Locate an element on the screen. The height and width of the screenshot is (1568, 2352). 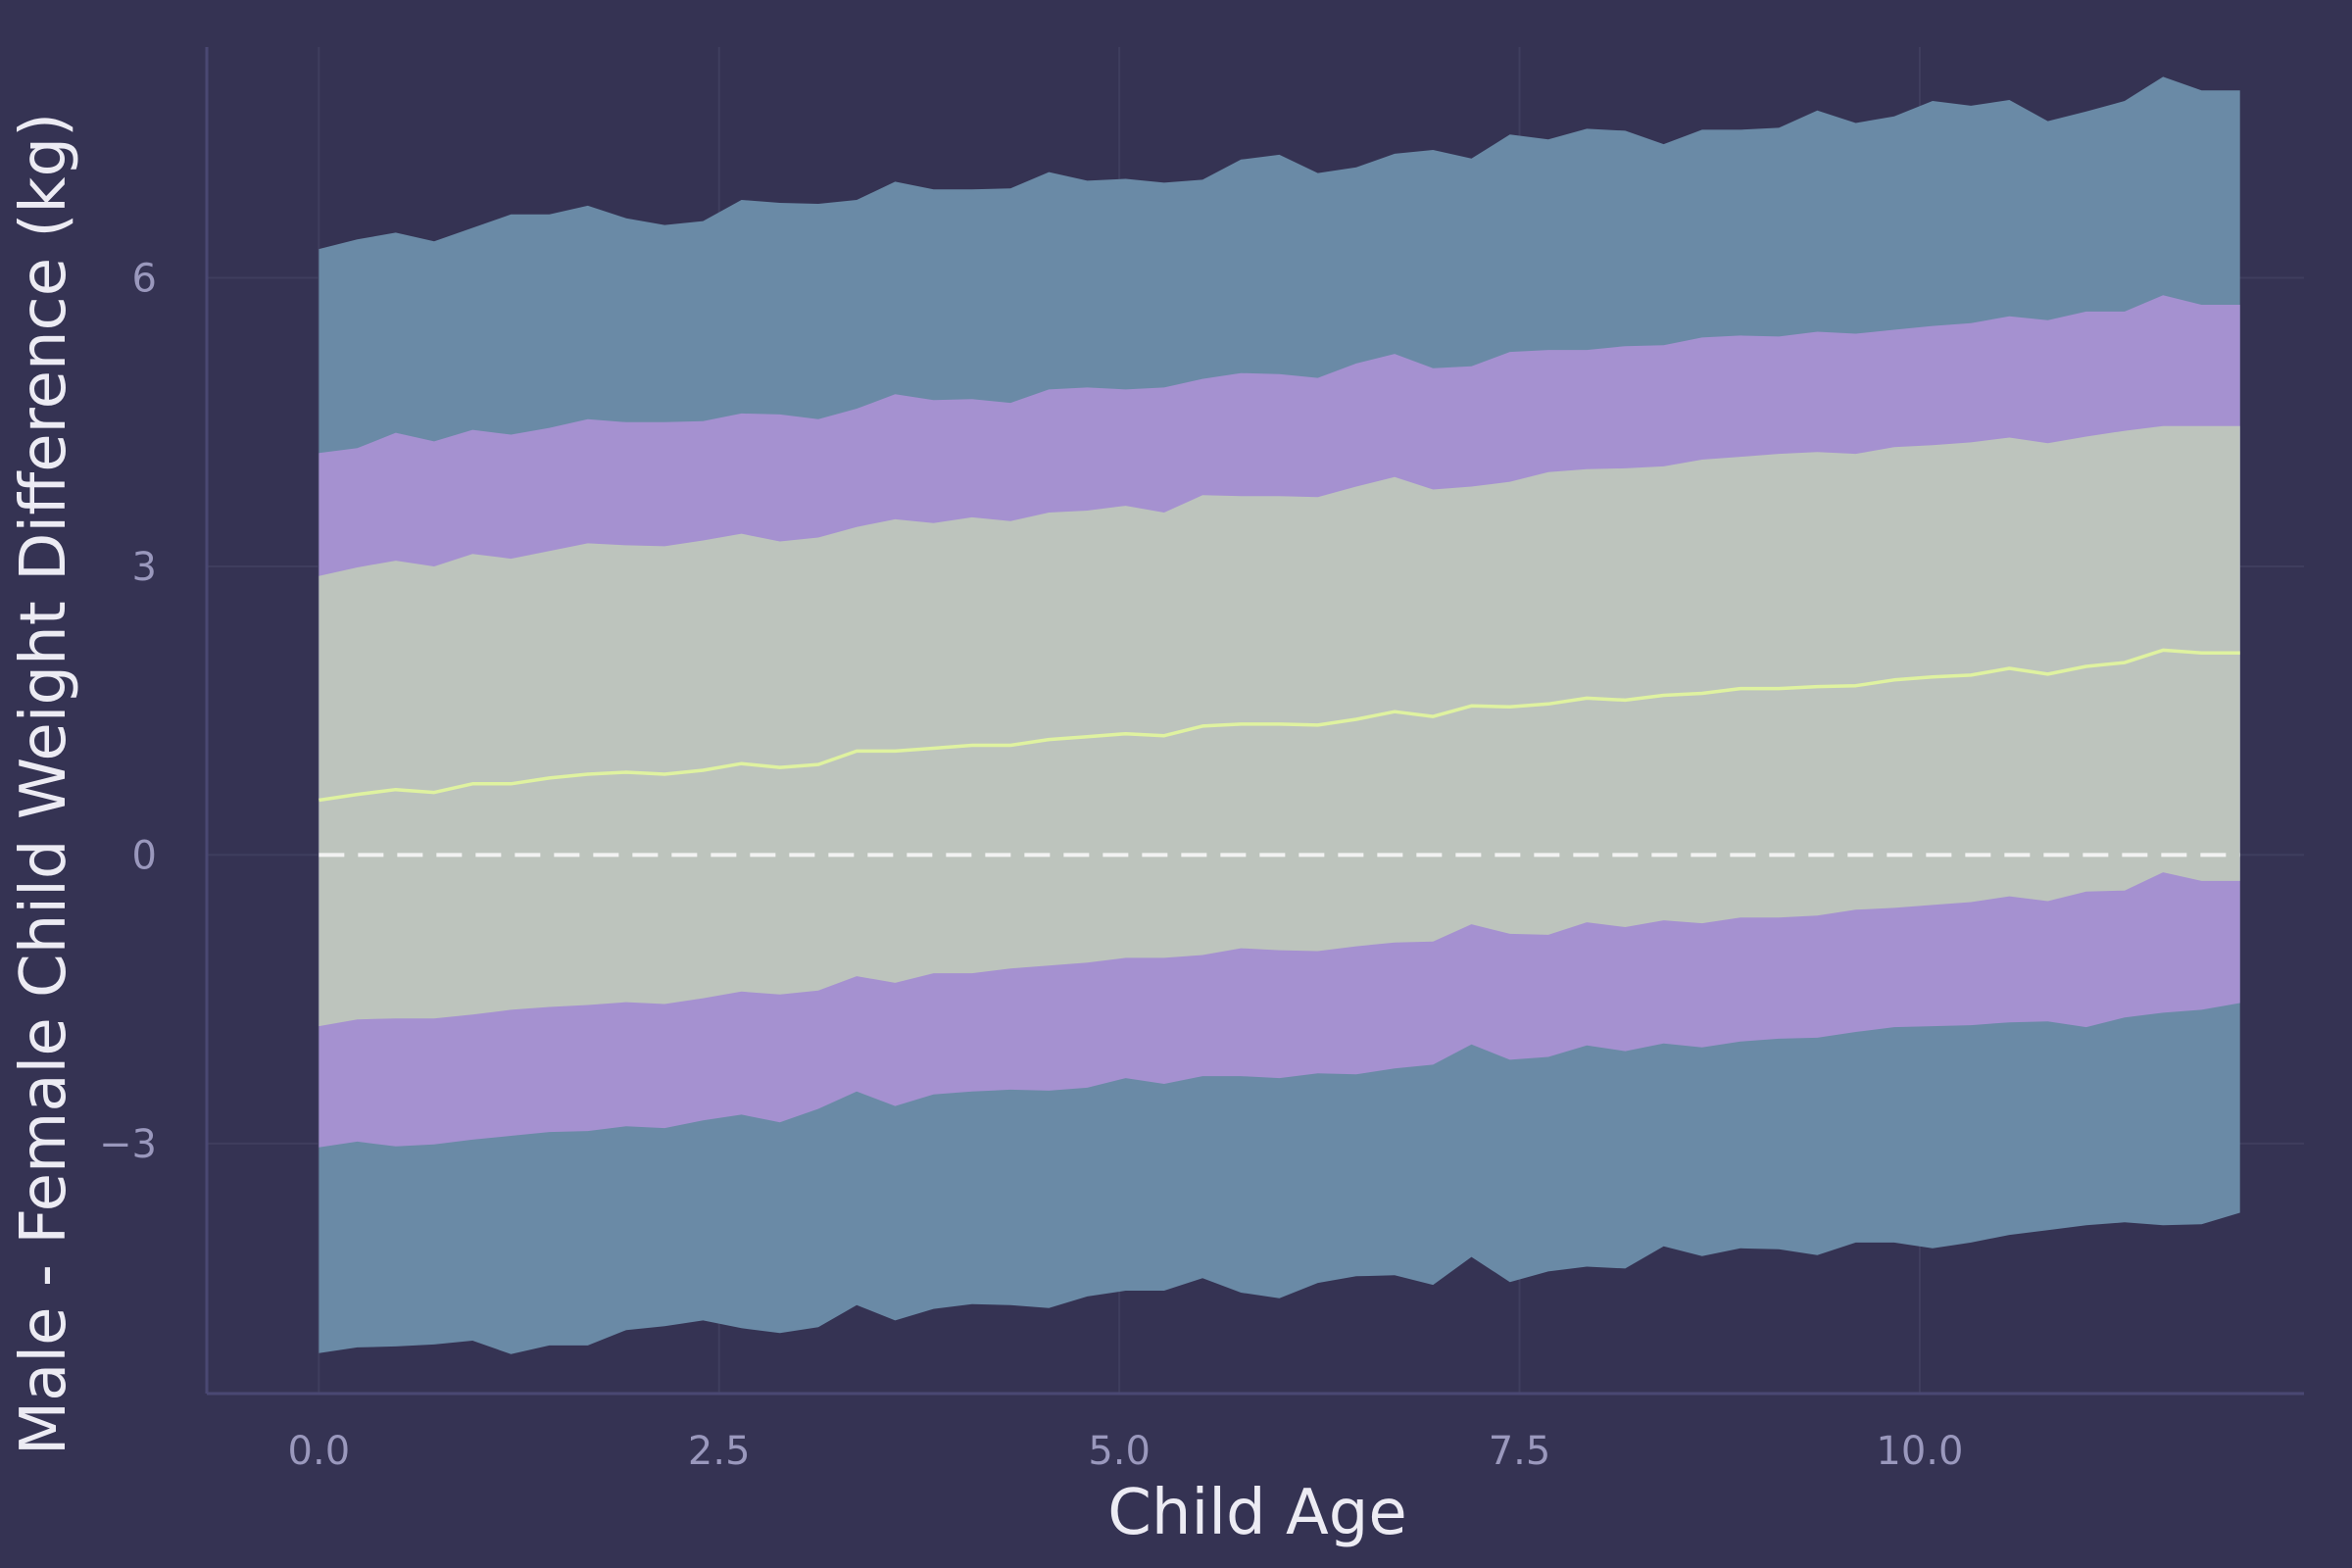
x-tick-label: 2.5 is located at coordinates (720, 1451).